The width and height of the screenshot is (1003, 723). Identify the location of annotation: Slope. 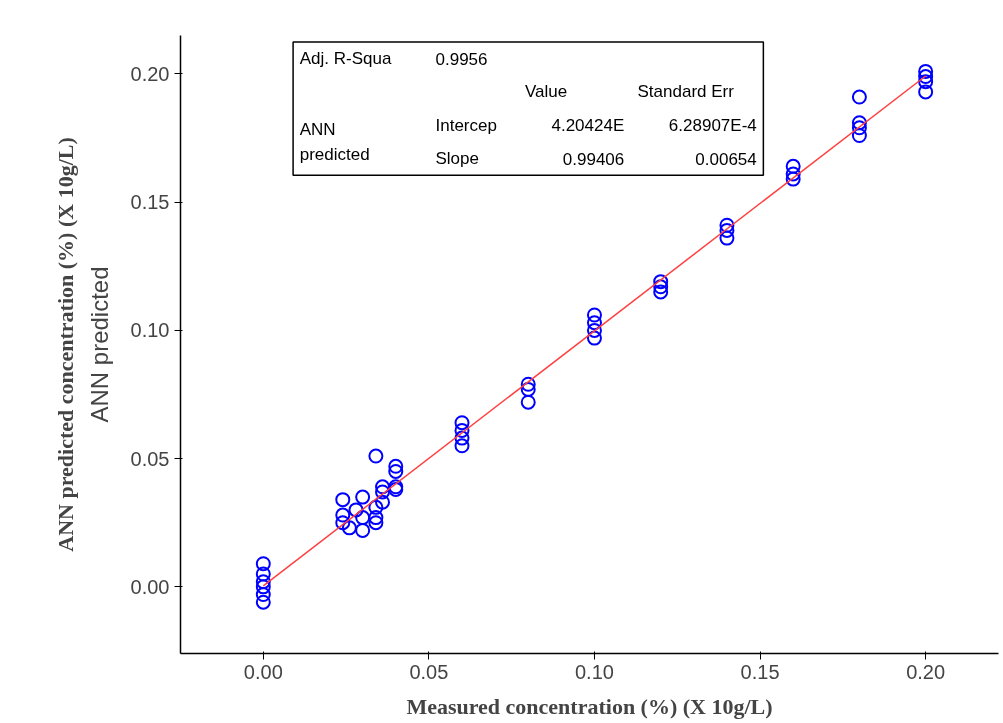
(457, 159).